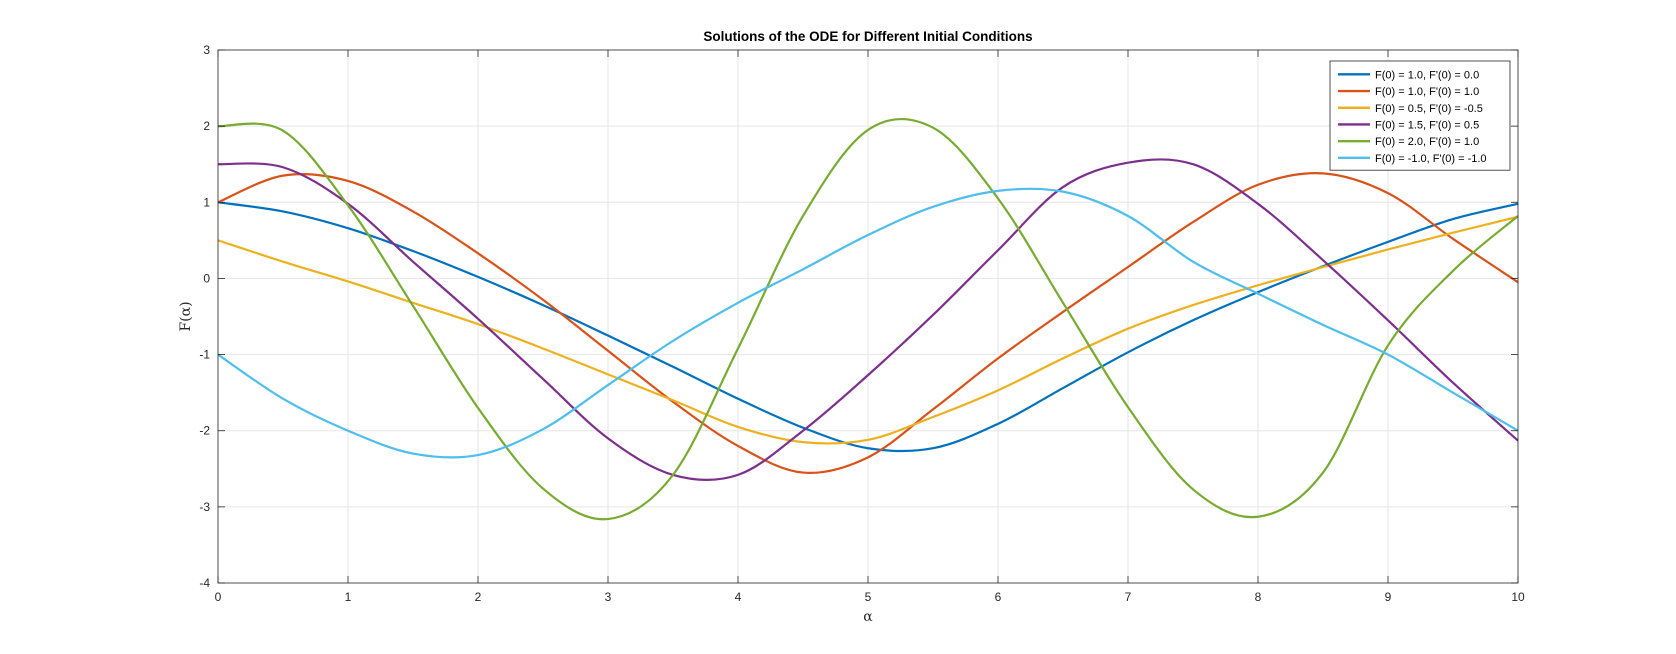 Image resolution: width=1676 pixels, height=654 pixels. Describe the element at coordinates (206, 126) in the screenshot. I see `y-tick-label: 2` at that location.